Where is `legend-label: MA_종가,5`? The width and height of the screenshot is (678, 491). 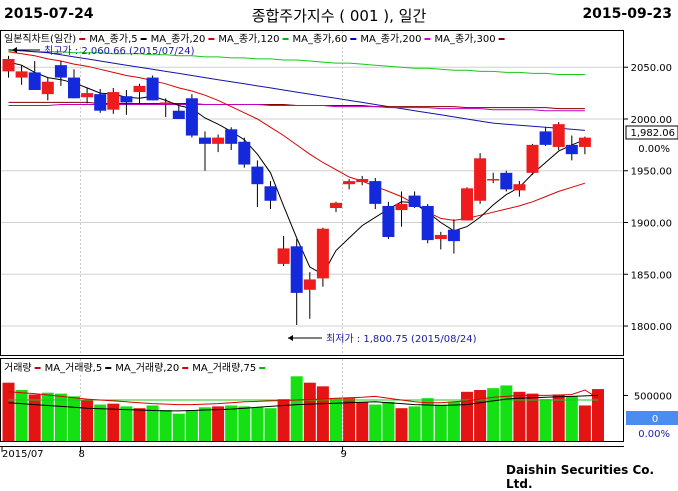
legend-label: MA_종가,5 is located at coordinates (113, 39).